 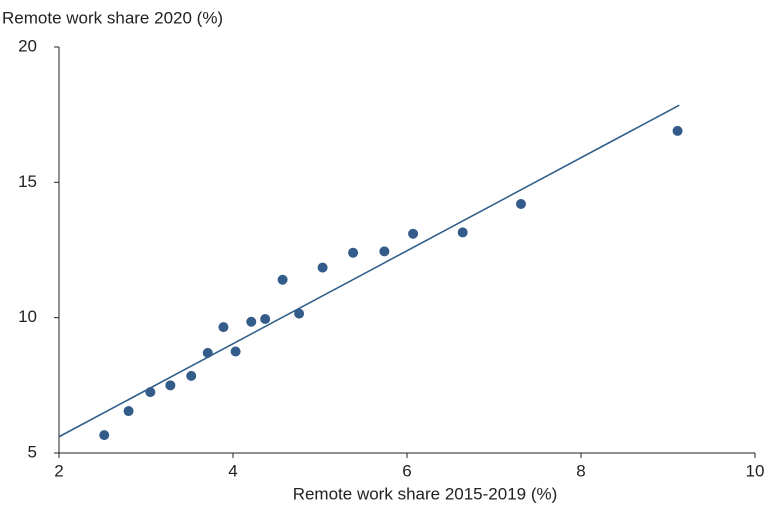 What do you see at coordinates (58, 470) in the screenshot?
I see `x-tick-label: 2` at bounding box center [58, 470].